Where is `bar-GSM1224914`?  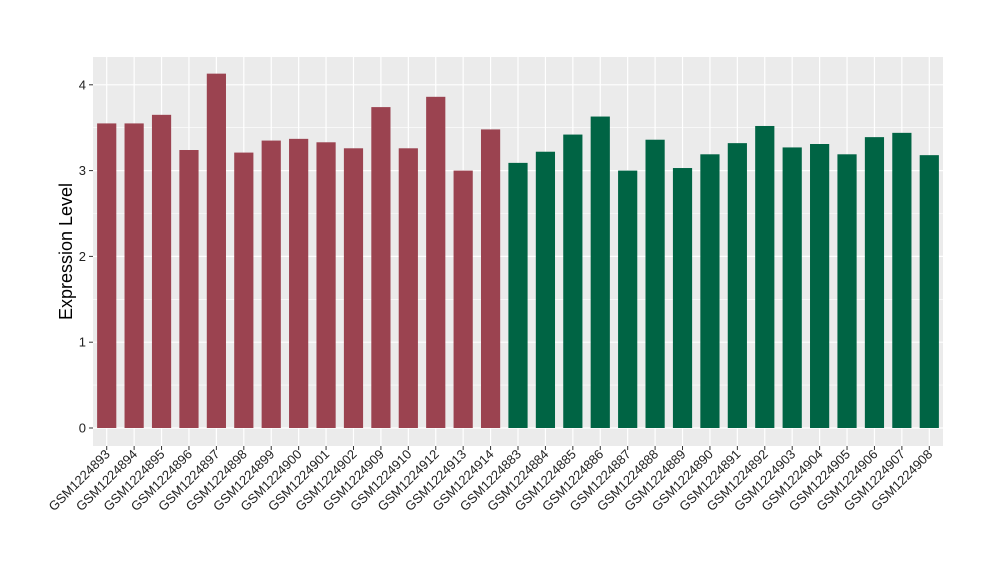
bar-GSM1224914 is located at coordinates (490, 278).